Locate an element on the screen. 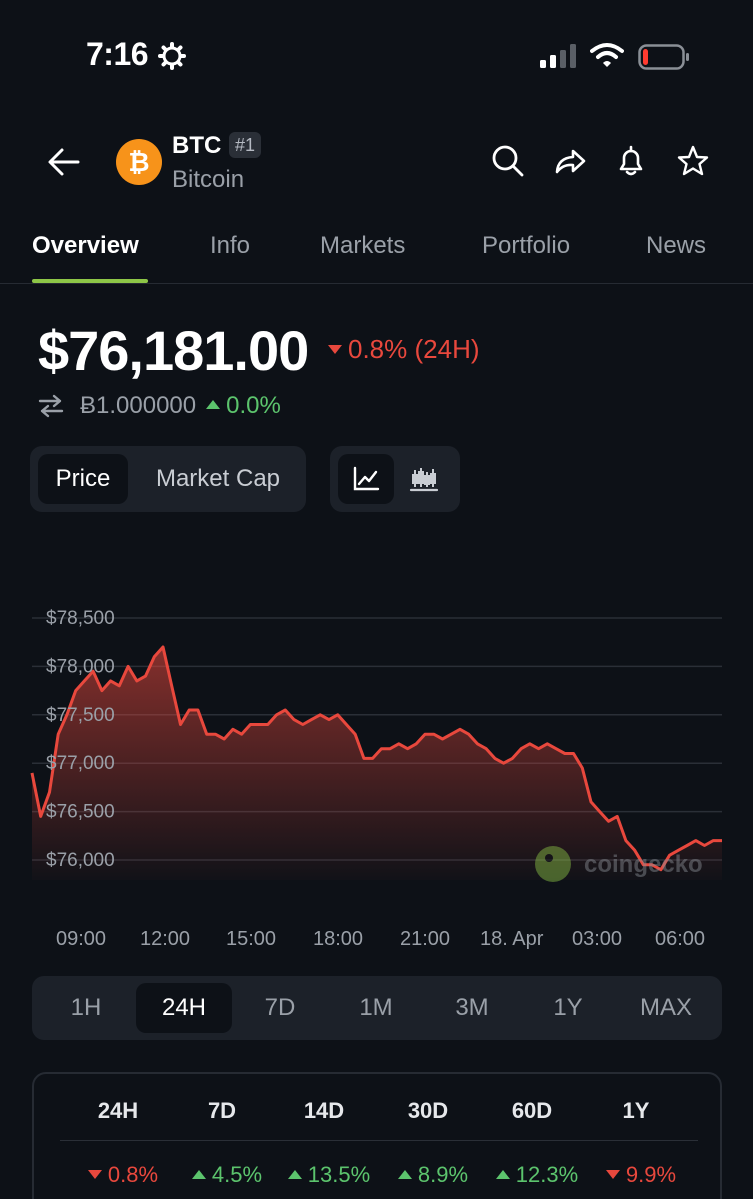 The width and height of the screenshot is (753, 1199). tab-news: News is located at coordinates (676, 245).